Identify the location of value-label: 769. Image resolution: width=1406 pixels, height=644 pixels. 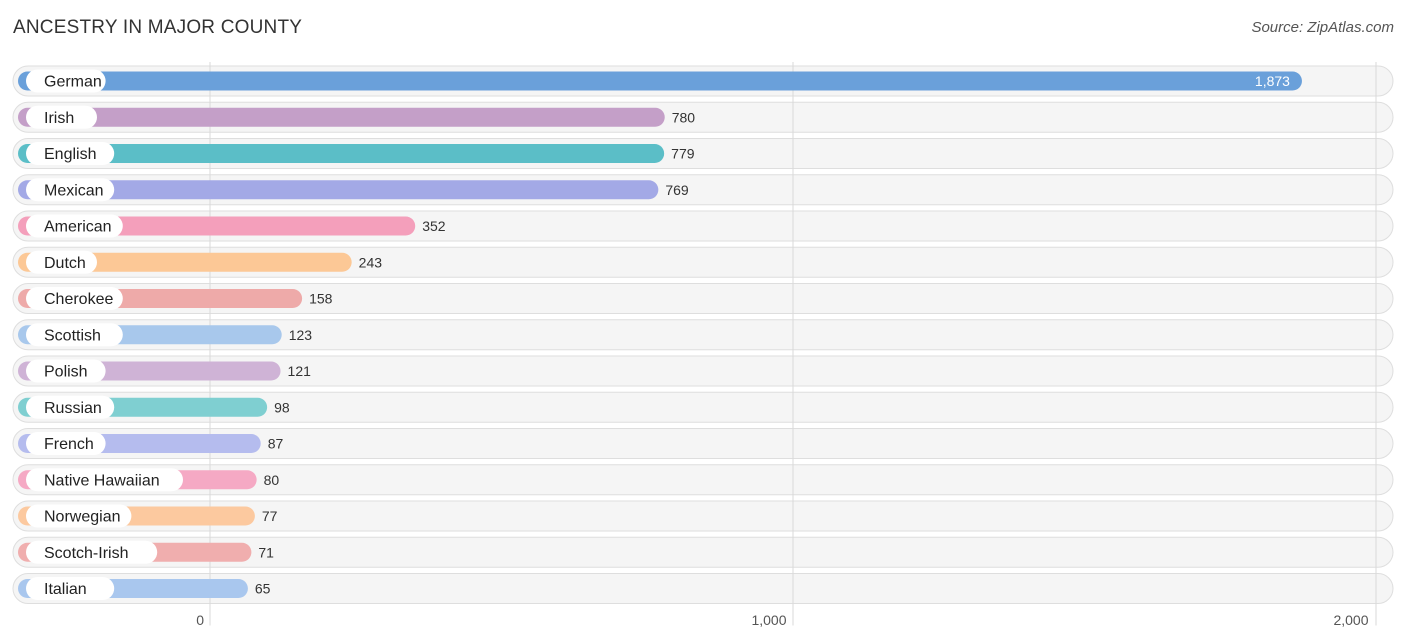
(677, 190).